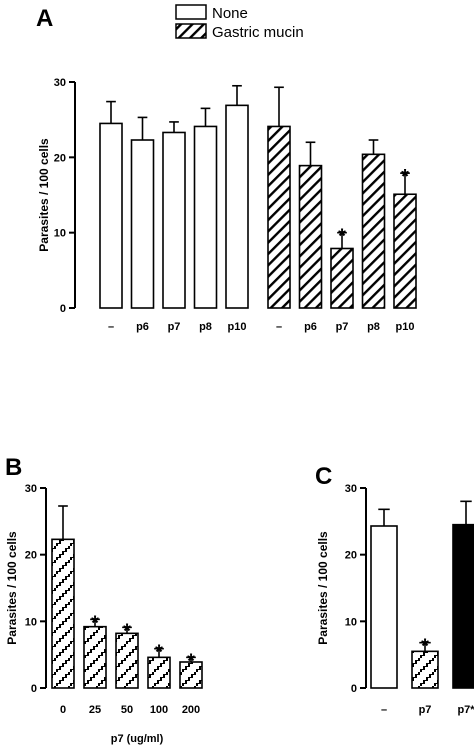 This screenshot has height=750, width=474. Describe the element at coordinates (31, 556) in the screenshot. I see `panel-b-ytick-label: 20` at that location.